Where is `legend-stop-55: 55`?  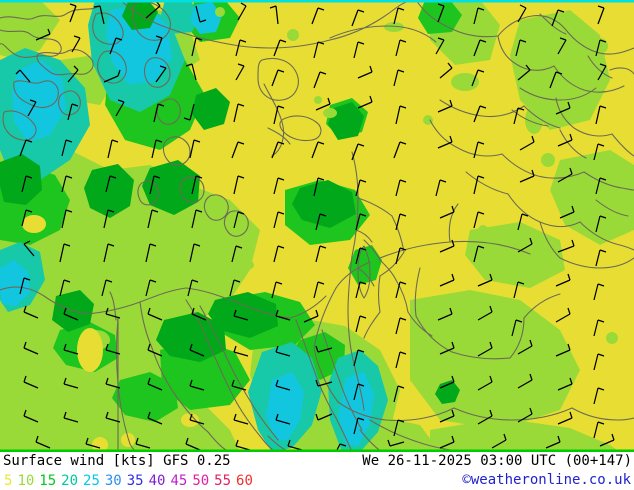 legend-stop-55: 55 is located at coordinates (223, 480).